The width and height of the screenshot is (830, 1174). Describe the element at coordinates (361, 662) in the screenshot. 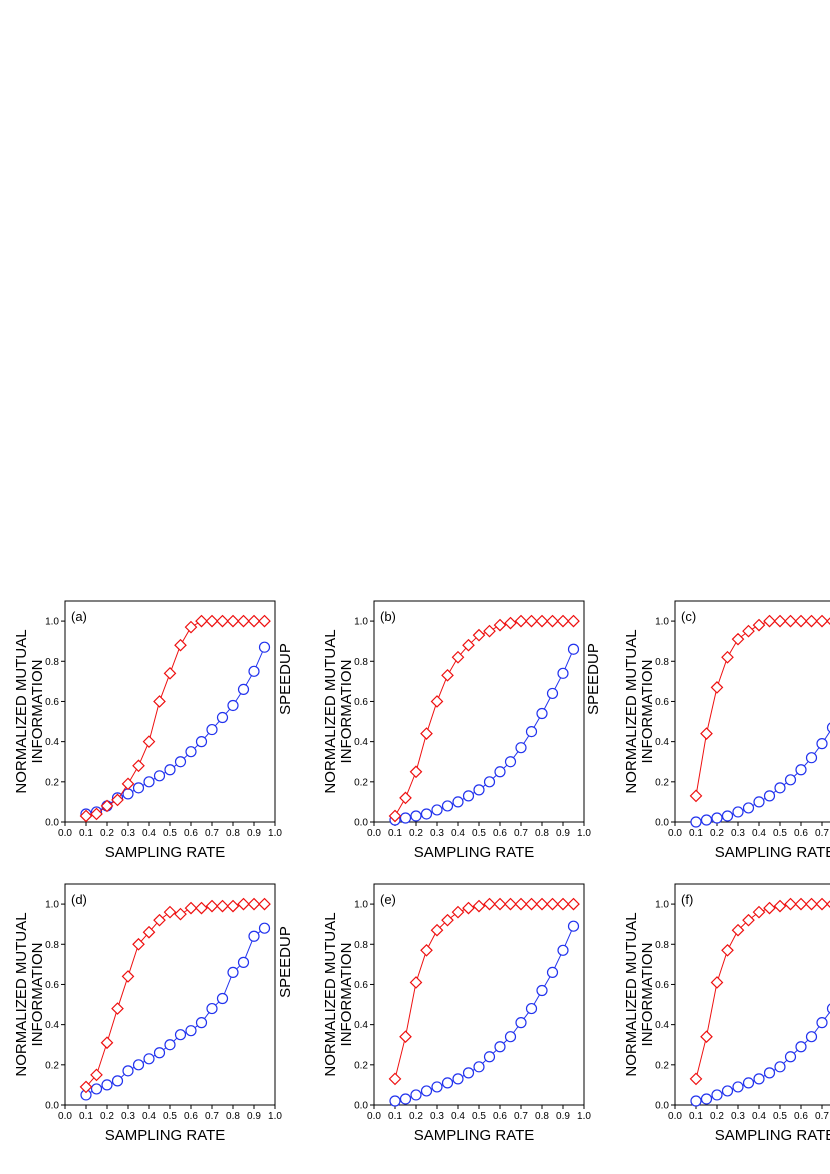

I see `y-tick-label: 0.8` at that location.